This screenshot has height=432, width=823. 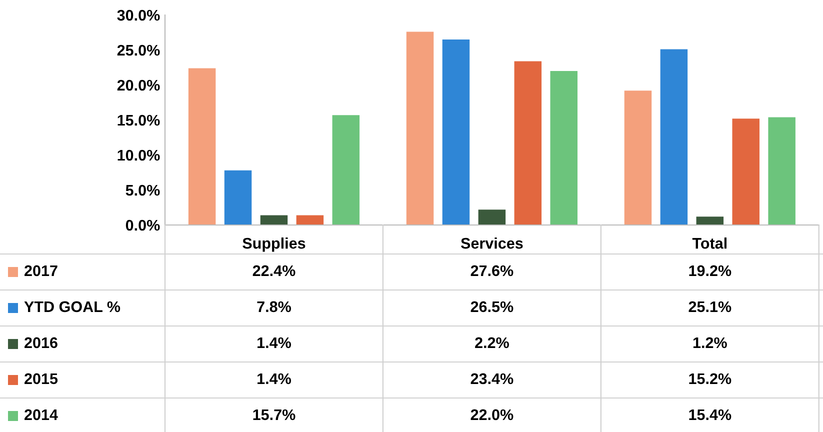 What do you see at coordinates (138, 15) in the screenshot?
I see `y-tick-label: 30.0%` at bounding box center [138, 15].